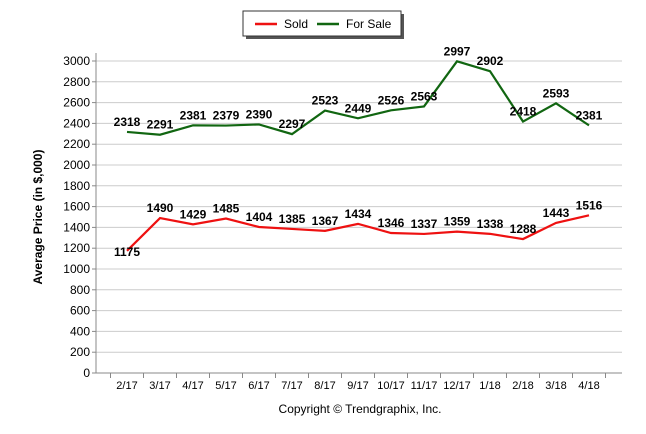 The height and width of the screenshot is (434, 646). Describe the element at coordinates (259, 114) in the screenshot. I see `data-label-for-sale: 2390` at that location.